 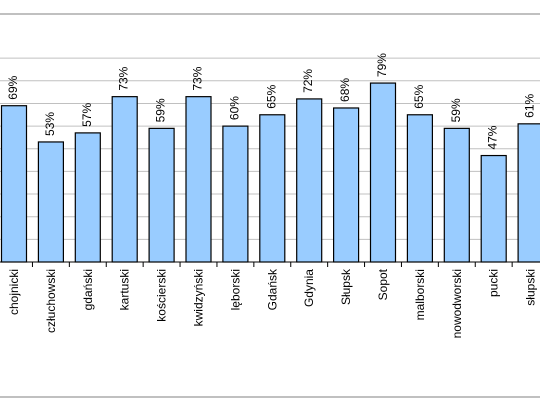 I want to click on x-tick-label-12: nowodworski, so click(x=457, y=303).